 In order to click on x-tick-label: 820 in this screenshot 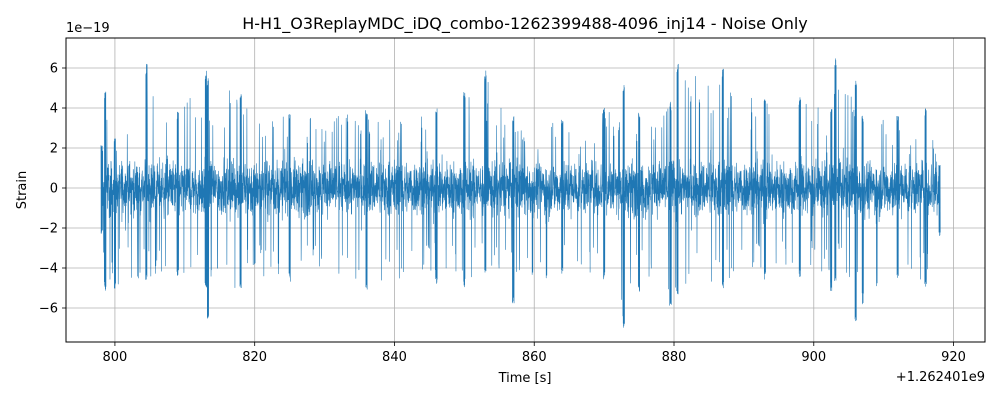, I will do `click(254, 357)`.